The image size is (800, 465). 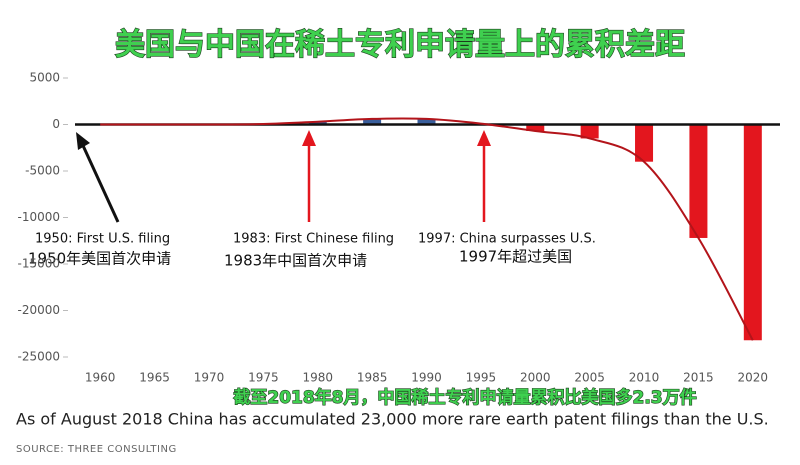 What do you see at coordinates (56, 124) in the screenshot?
I see `y-tick-label: 0` at bounding box center [56, 124].